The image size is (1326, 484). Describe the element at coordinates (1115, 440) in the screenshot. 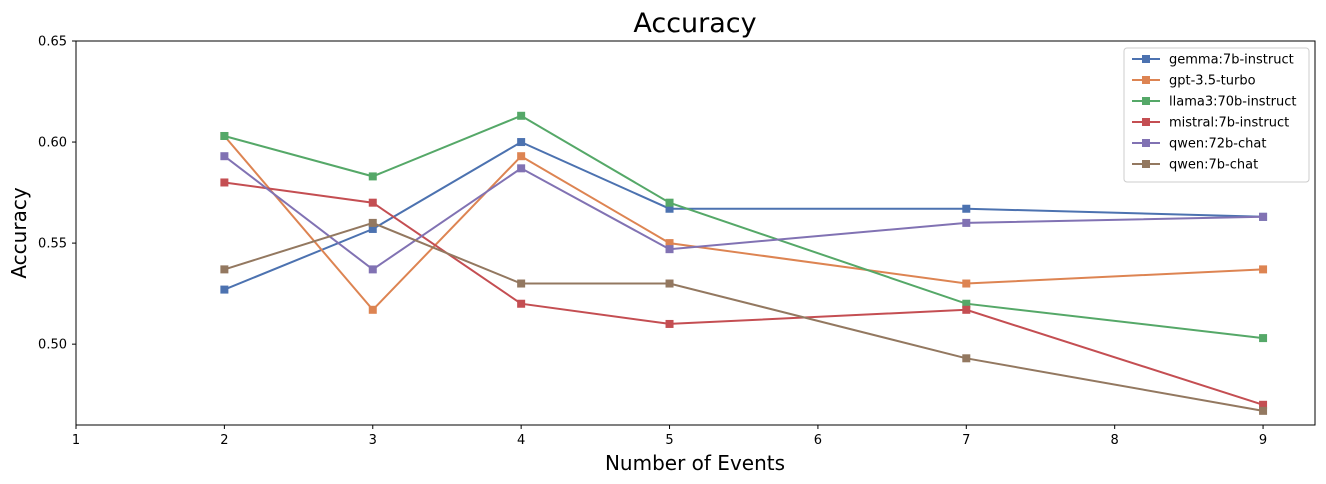

I see `x-tick-label: 8` at that location.